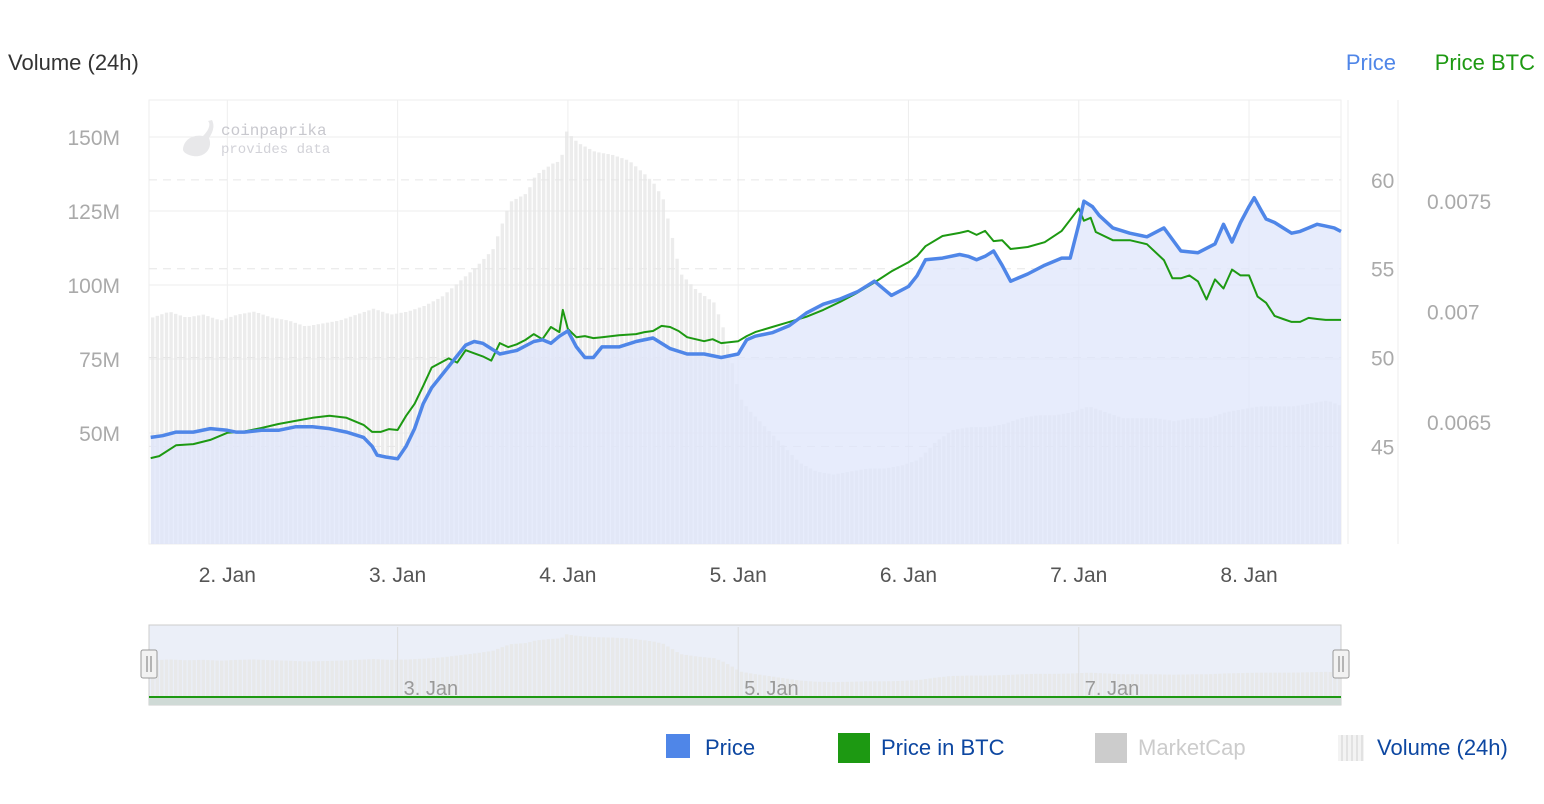 Image resolution: width=1544 pixels, height=804 pixels. What do you see at coordinates (1485, 62) in the screenshot?
I see `price-btc-axis-title: Price BTC` at bounding box center [1485, 62].